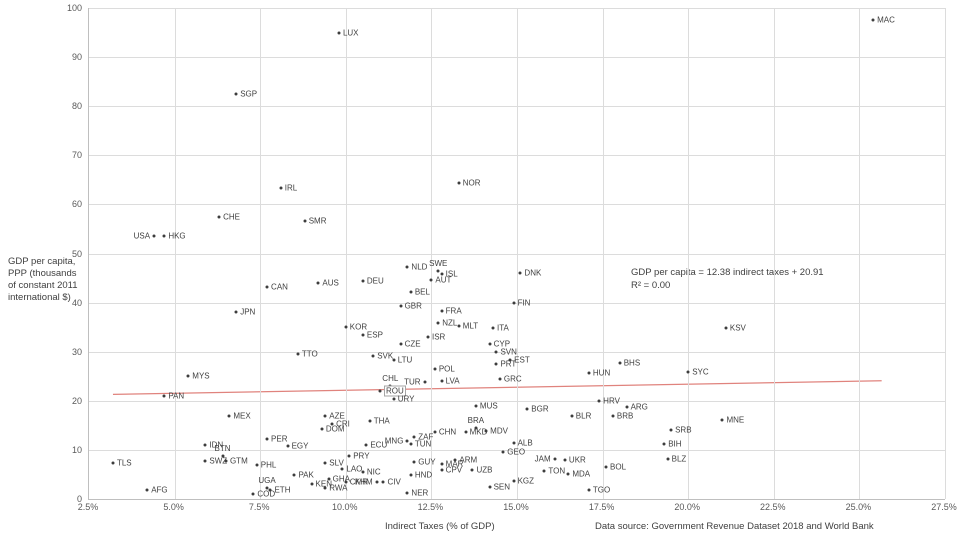 The height and width of the screenshot is (540, 960). What do you see at coordinates (405, 360) in the screenshot?
I see `data-point-label: LTU` at bounding box center [405, 360].